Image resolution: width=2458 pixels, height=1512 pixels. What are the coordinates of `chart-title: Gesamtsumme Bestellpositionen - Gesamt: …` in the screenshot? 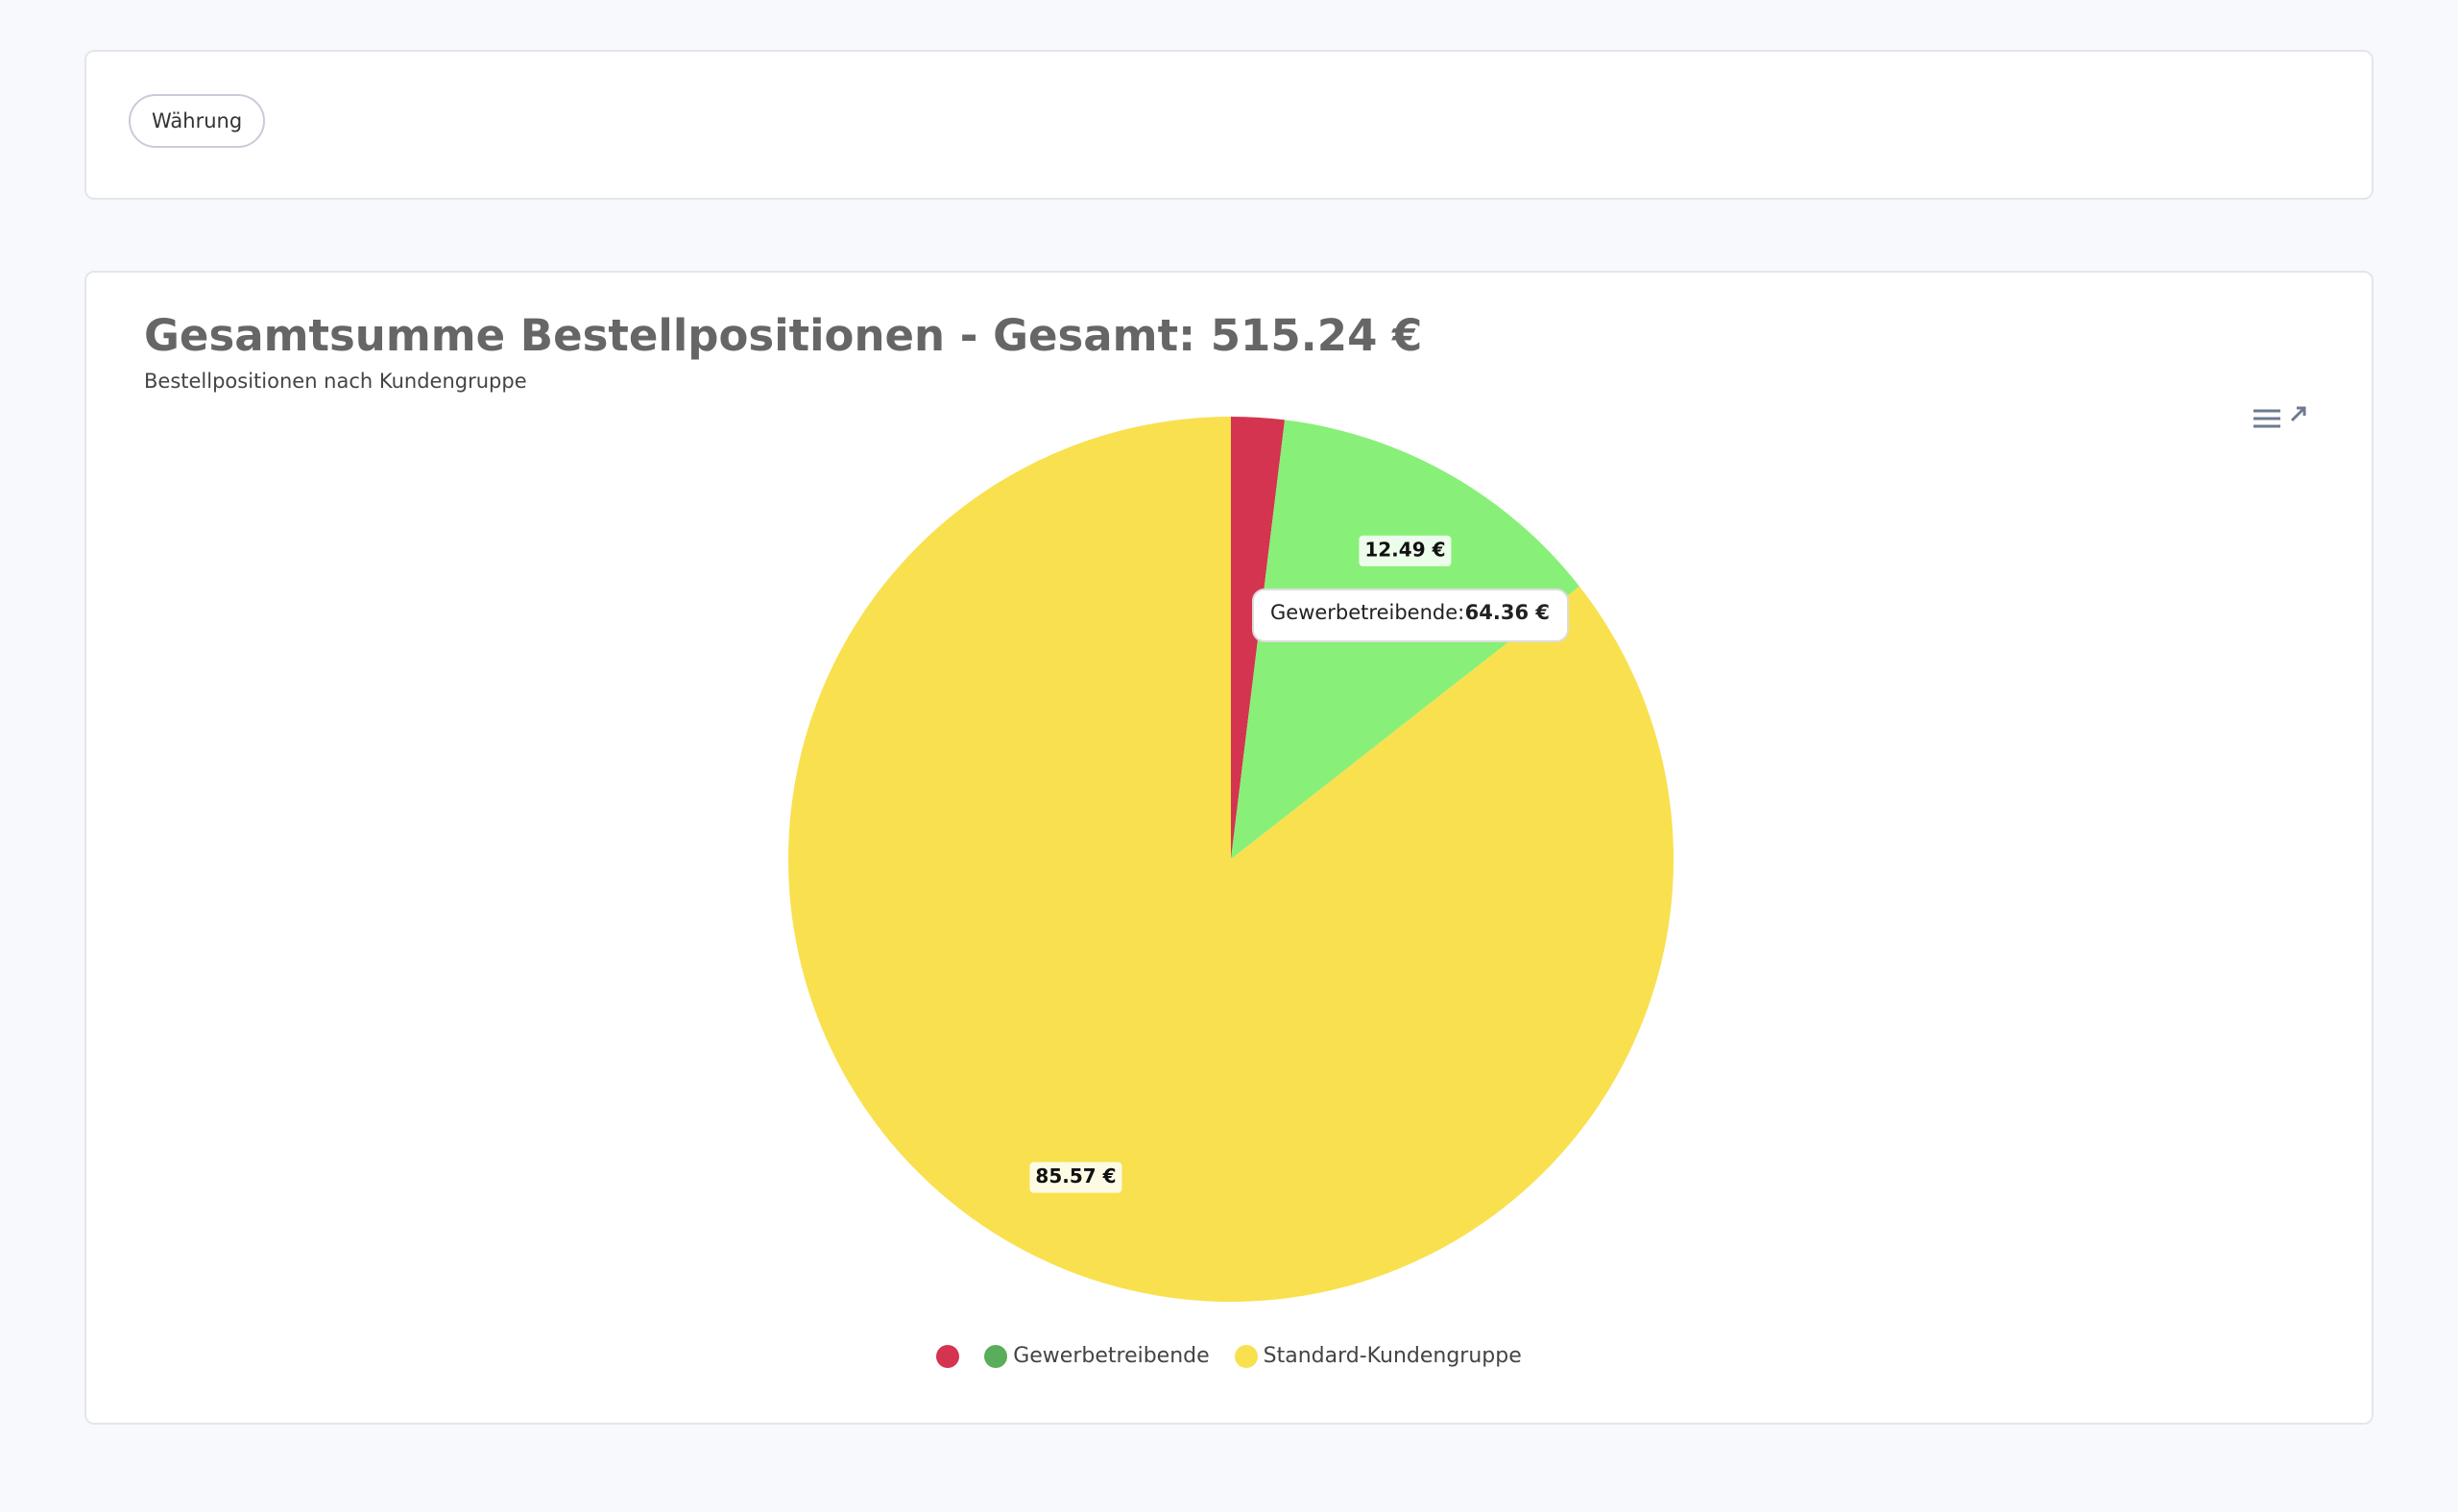 It's located at (783, 335).